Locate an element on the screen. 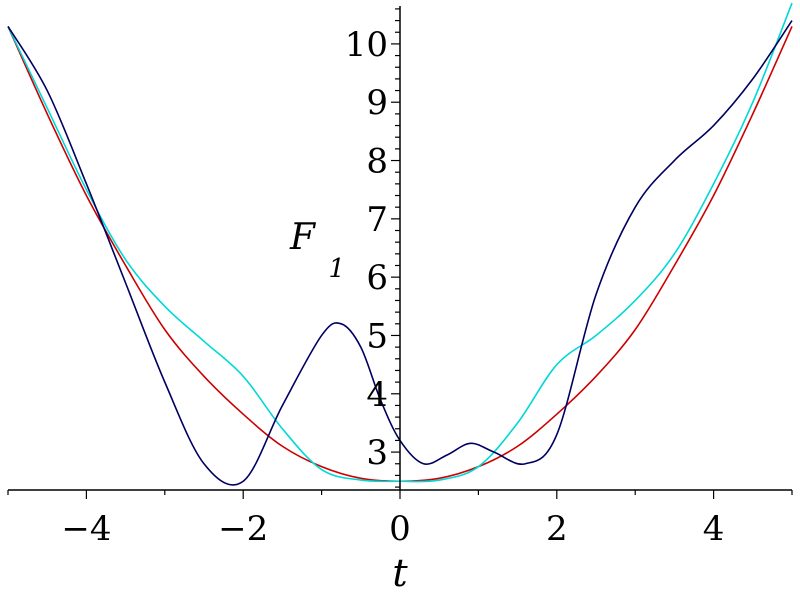 The image size is (800, 600). x-tick-label: −4 is located at coordinates (86, 529).